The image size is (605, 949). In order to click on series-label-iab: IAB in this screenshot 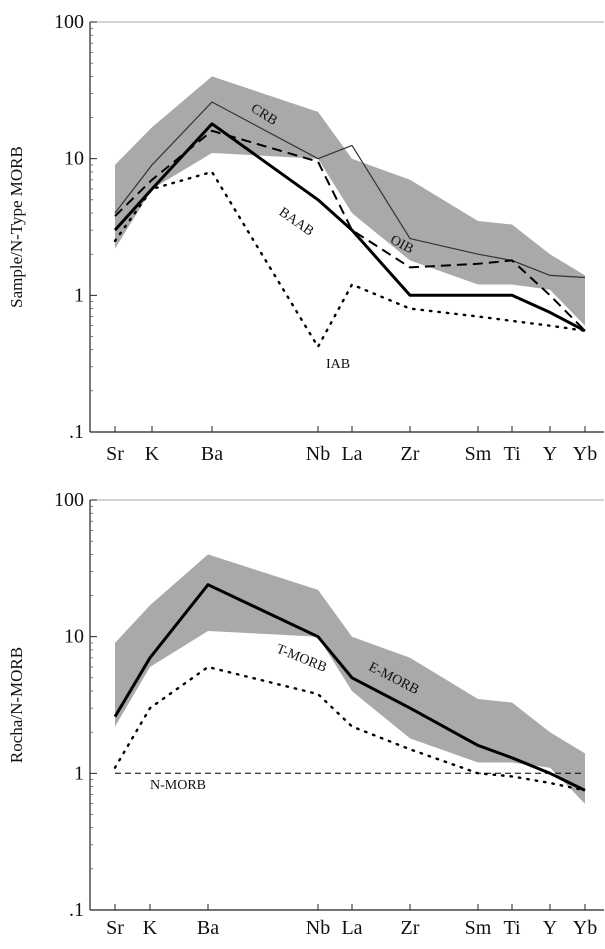, I will do `click(338, 364)`.